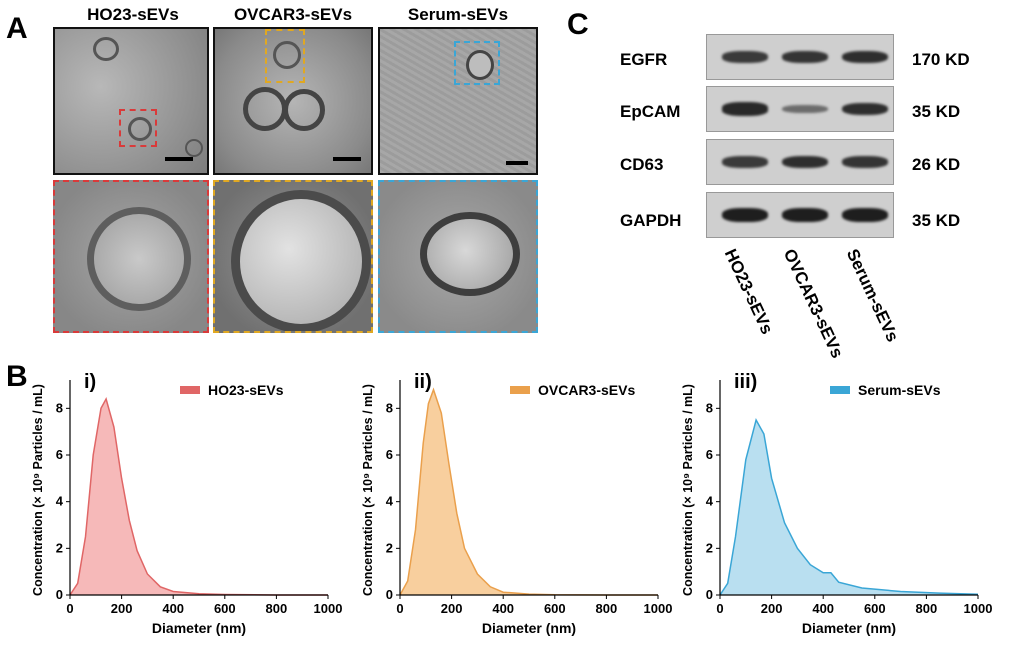 This screenshot has width=1024, height=647. I want to click on legend-label: Serum-sEVs, so click(899, 390).